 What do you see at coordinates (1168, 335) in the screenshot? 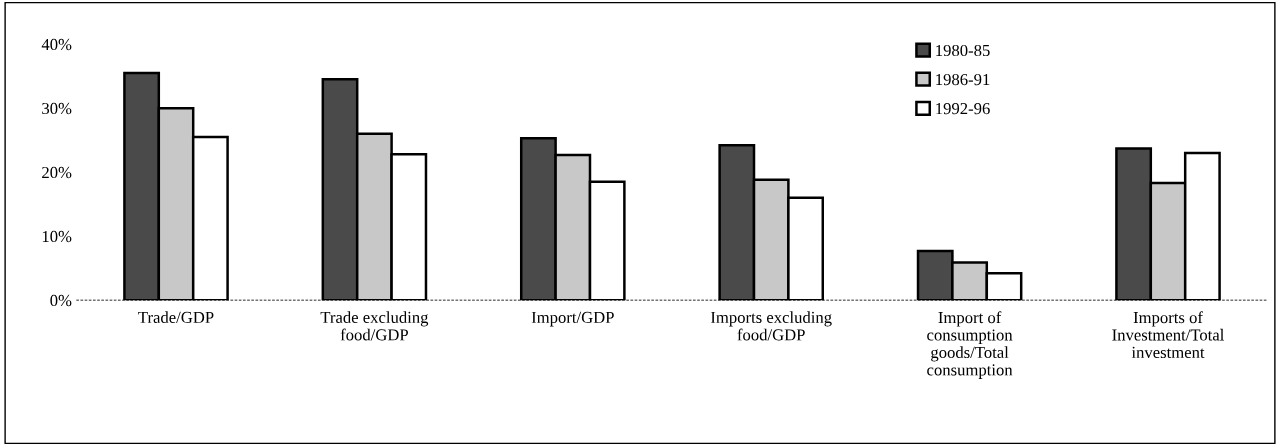
I see `x-tick-label: Imports of Investment/Total investment` at bounding box center [1168, 335].